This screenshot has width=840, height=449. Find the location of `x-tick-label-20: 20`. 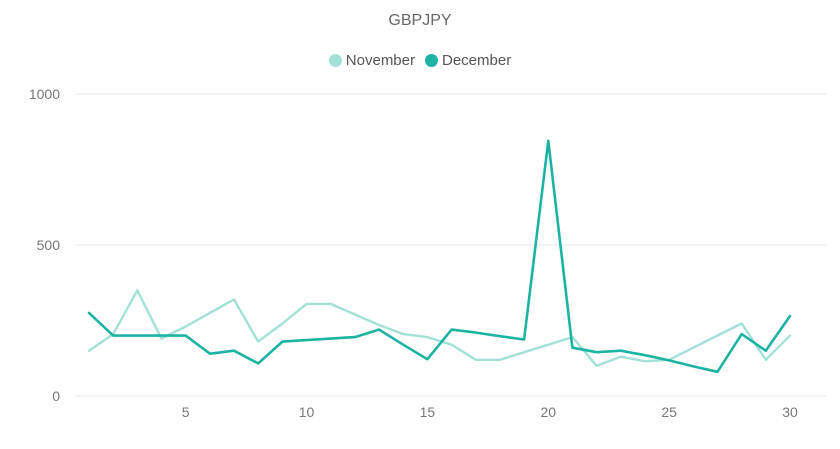

x-tick-label-20: 20 is located at coordinates (548, 412).